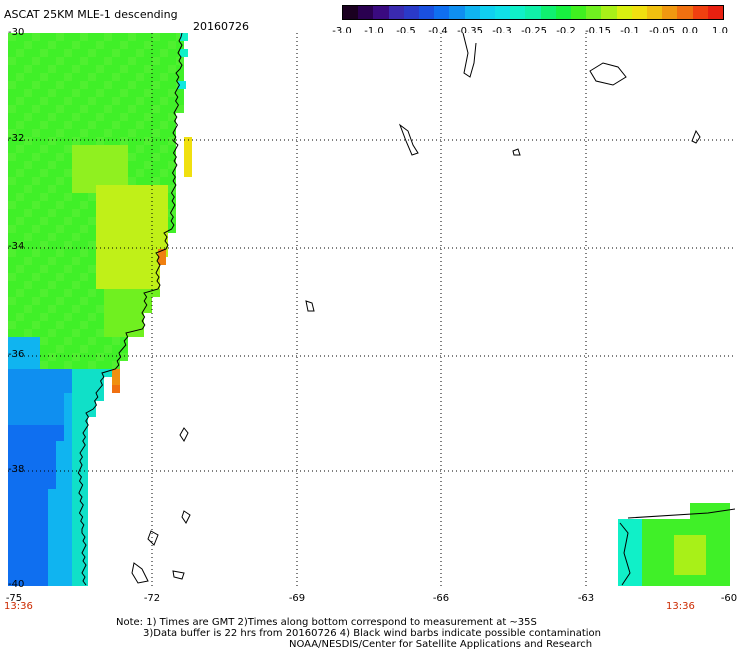 Image resolution: width=740 pixels, height=650 pixels. What do you see at coordinates (690, 31) in the screenshot?
I see `colorbar-tick-label: 0.0` at bounding box center [690, 31].